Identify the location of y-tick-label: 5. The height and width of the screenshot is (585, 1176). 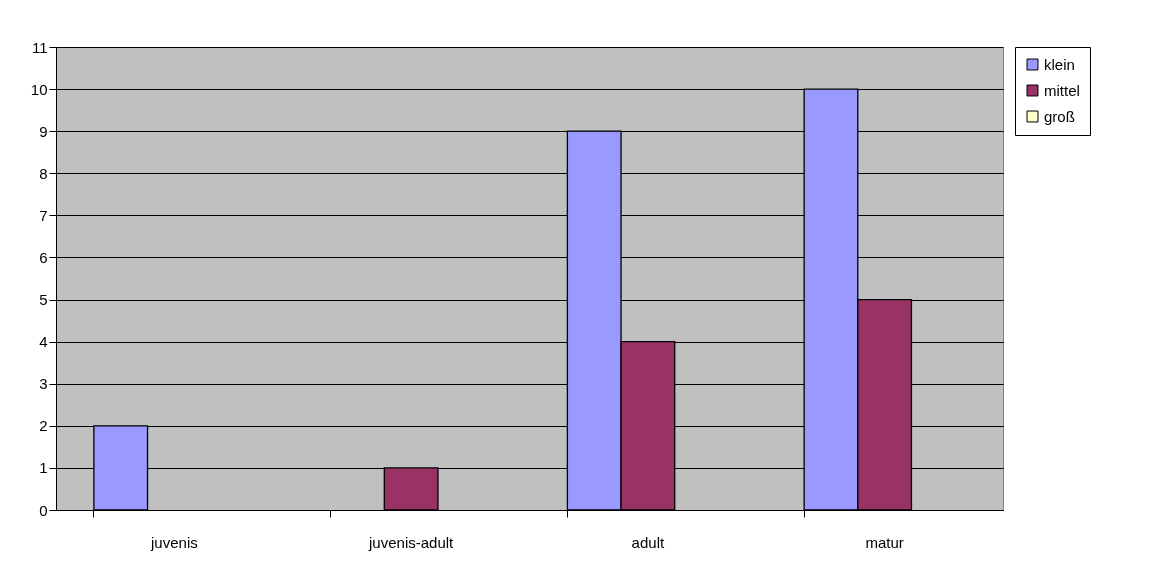
(43, 300).